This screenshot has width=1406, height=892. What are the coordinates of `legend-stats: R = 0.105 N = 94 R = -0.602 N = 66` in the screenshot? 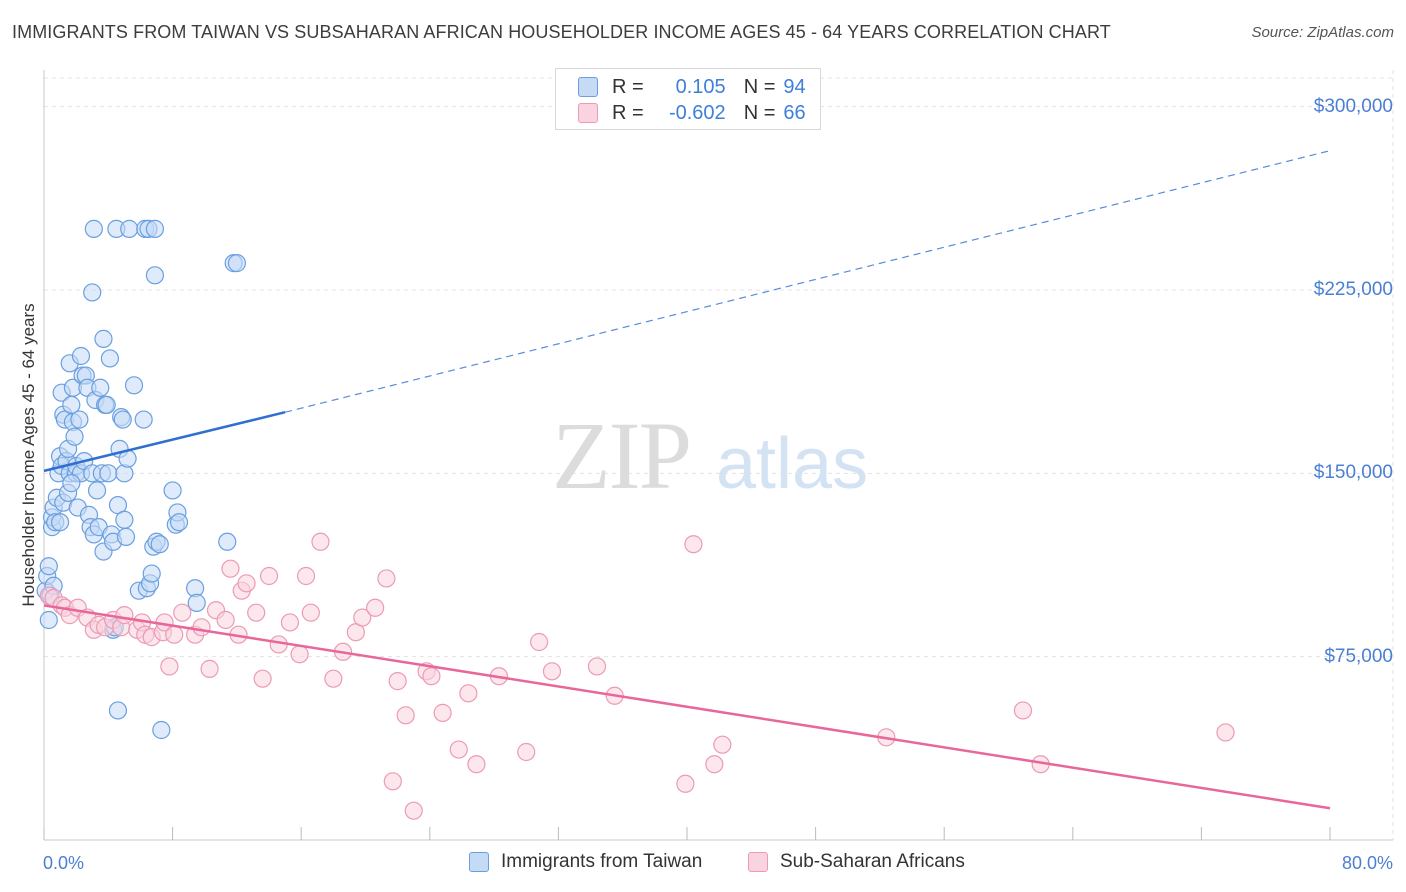 It's located at (688, 99).